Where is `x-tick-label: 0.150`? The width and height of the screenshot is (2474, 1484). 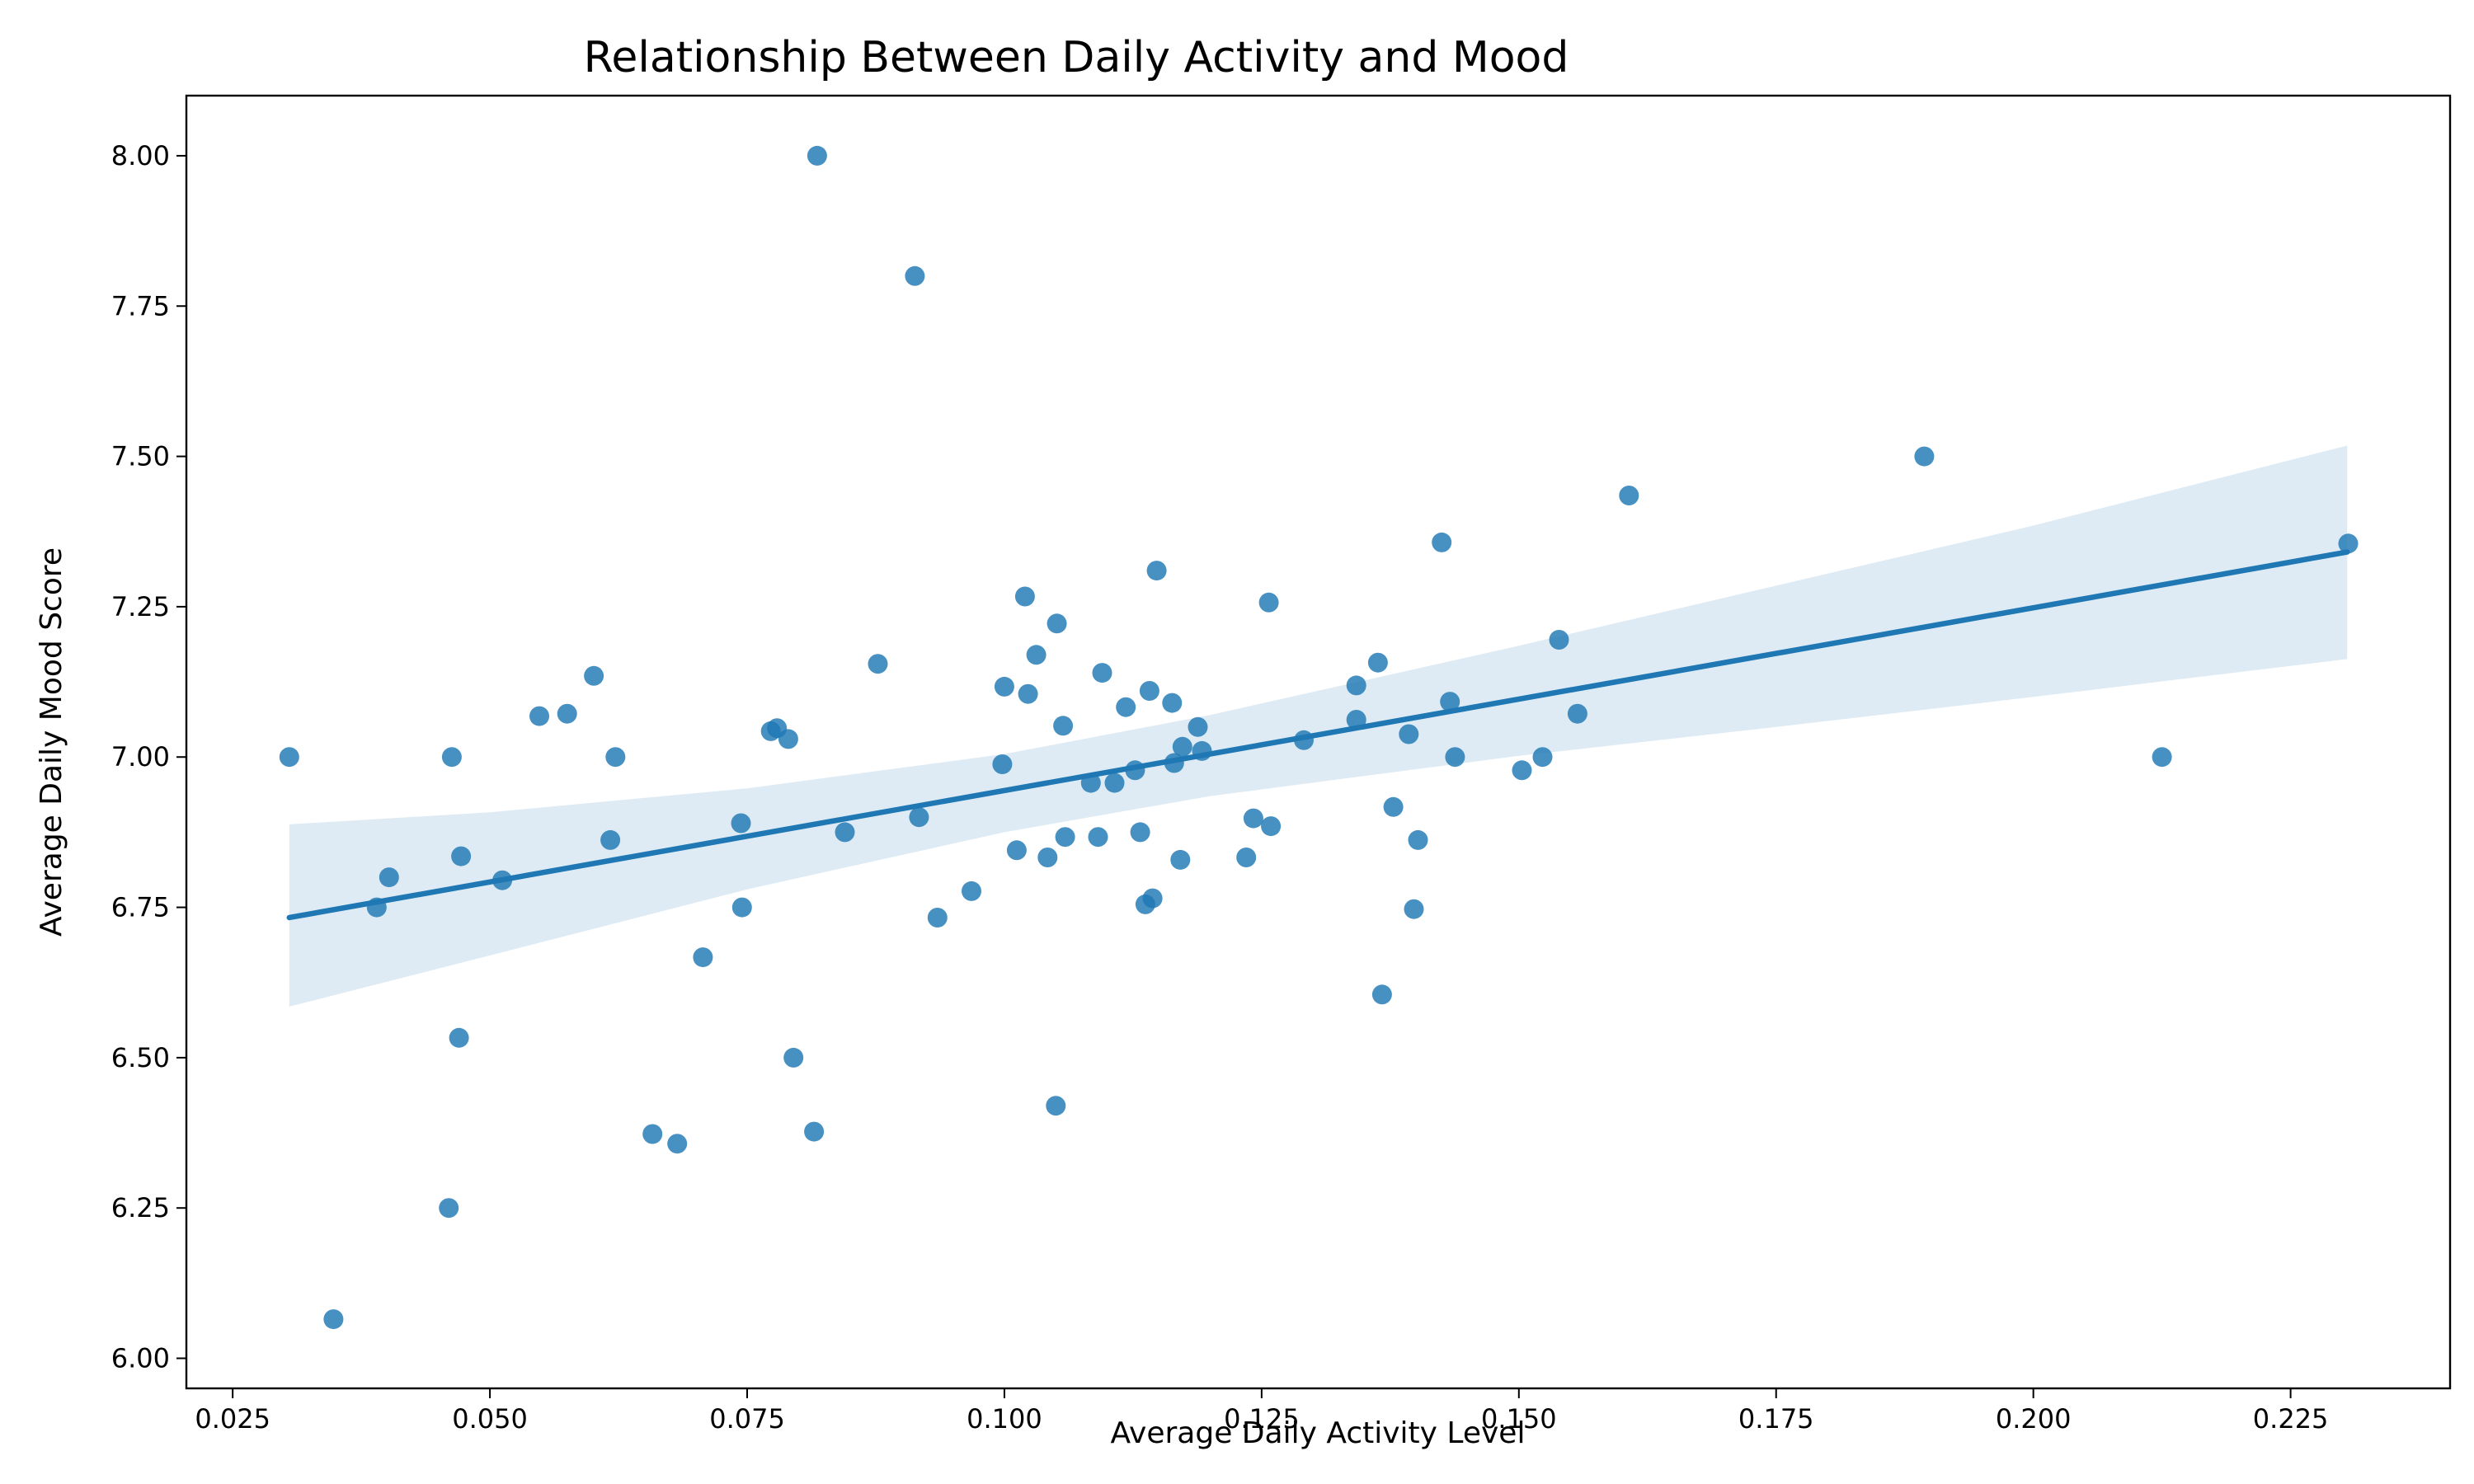
x-tick-label: 0.150 is located at coordinates (1519, 1419).